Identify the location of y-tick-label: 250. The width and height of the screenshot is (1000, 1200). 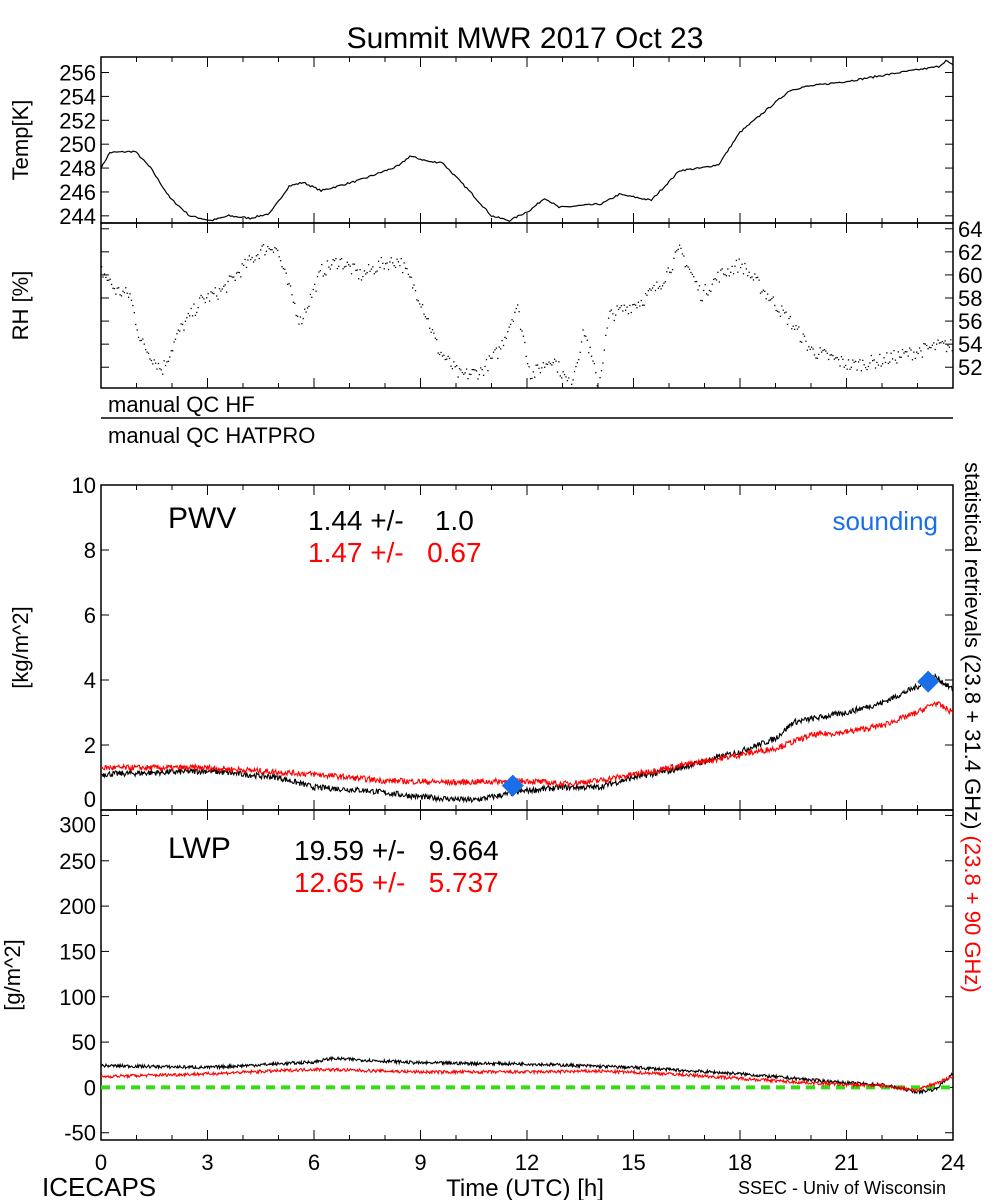
(77, 861).